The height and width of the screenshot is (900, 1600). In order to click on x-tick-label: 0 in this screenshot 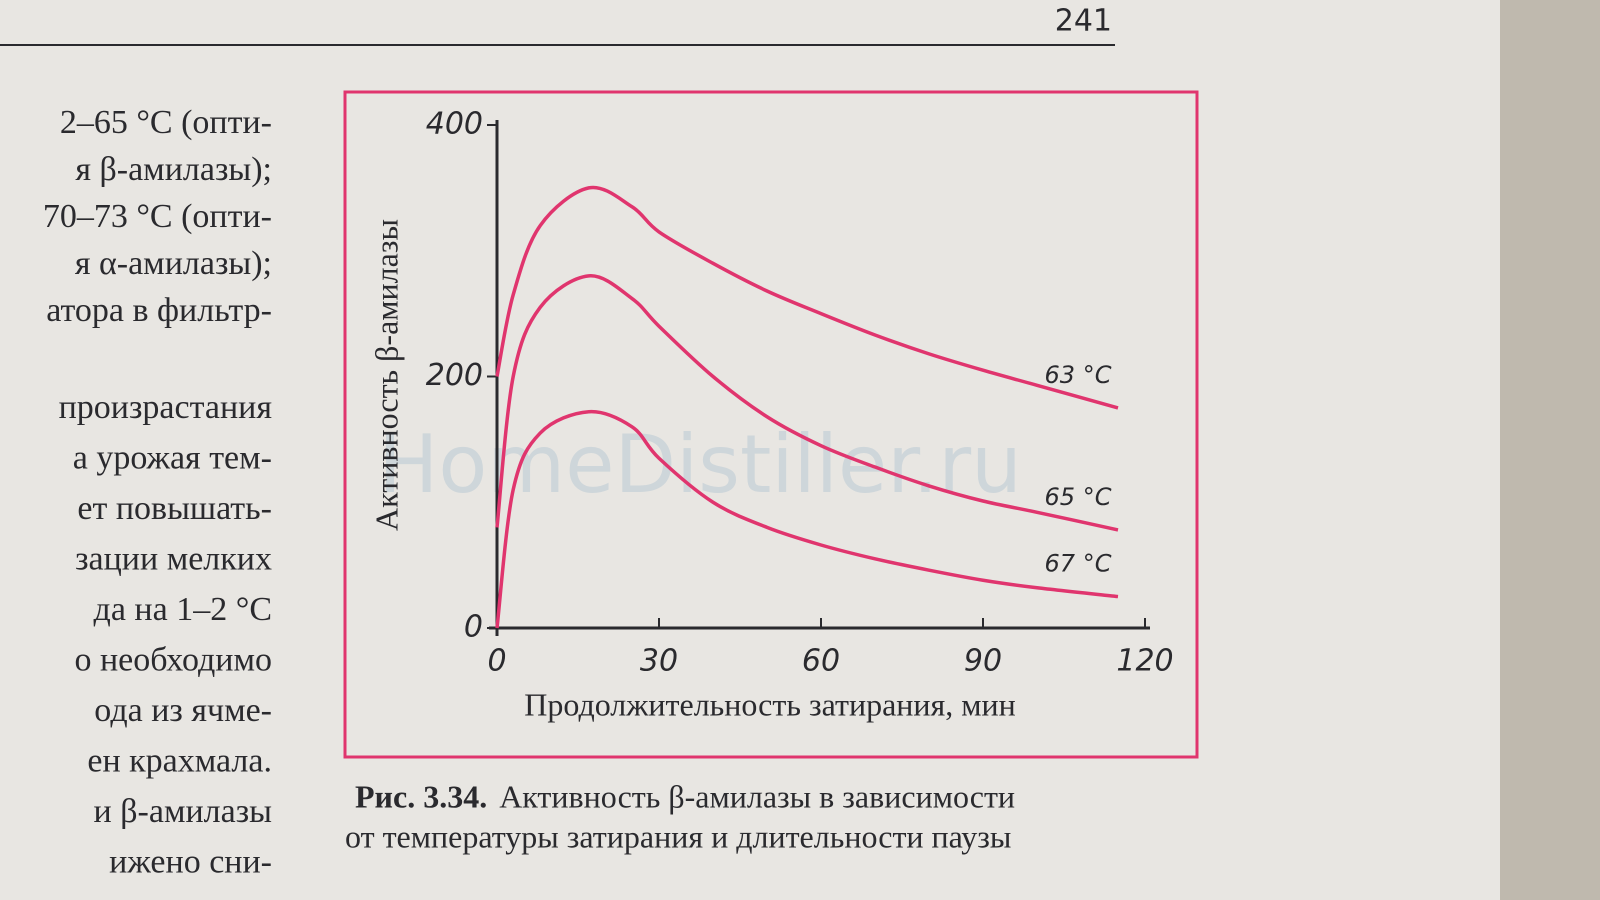, I will do `click(496, 661)`.